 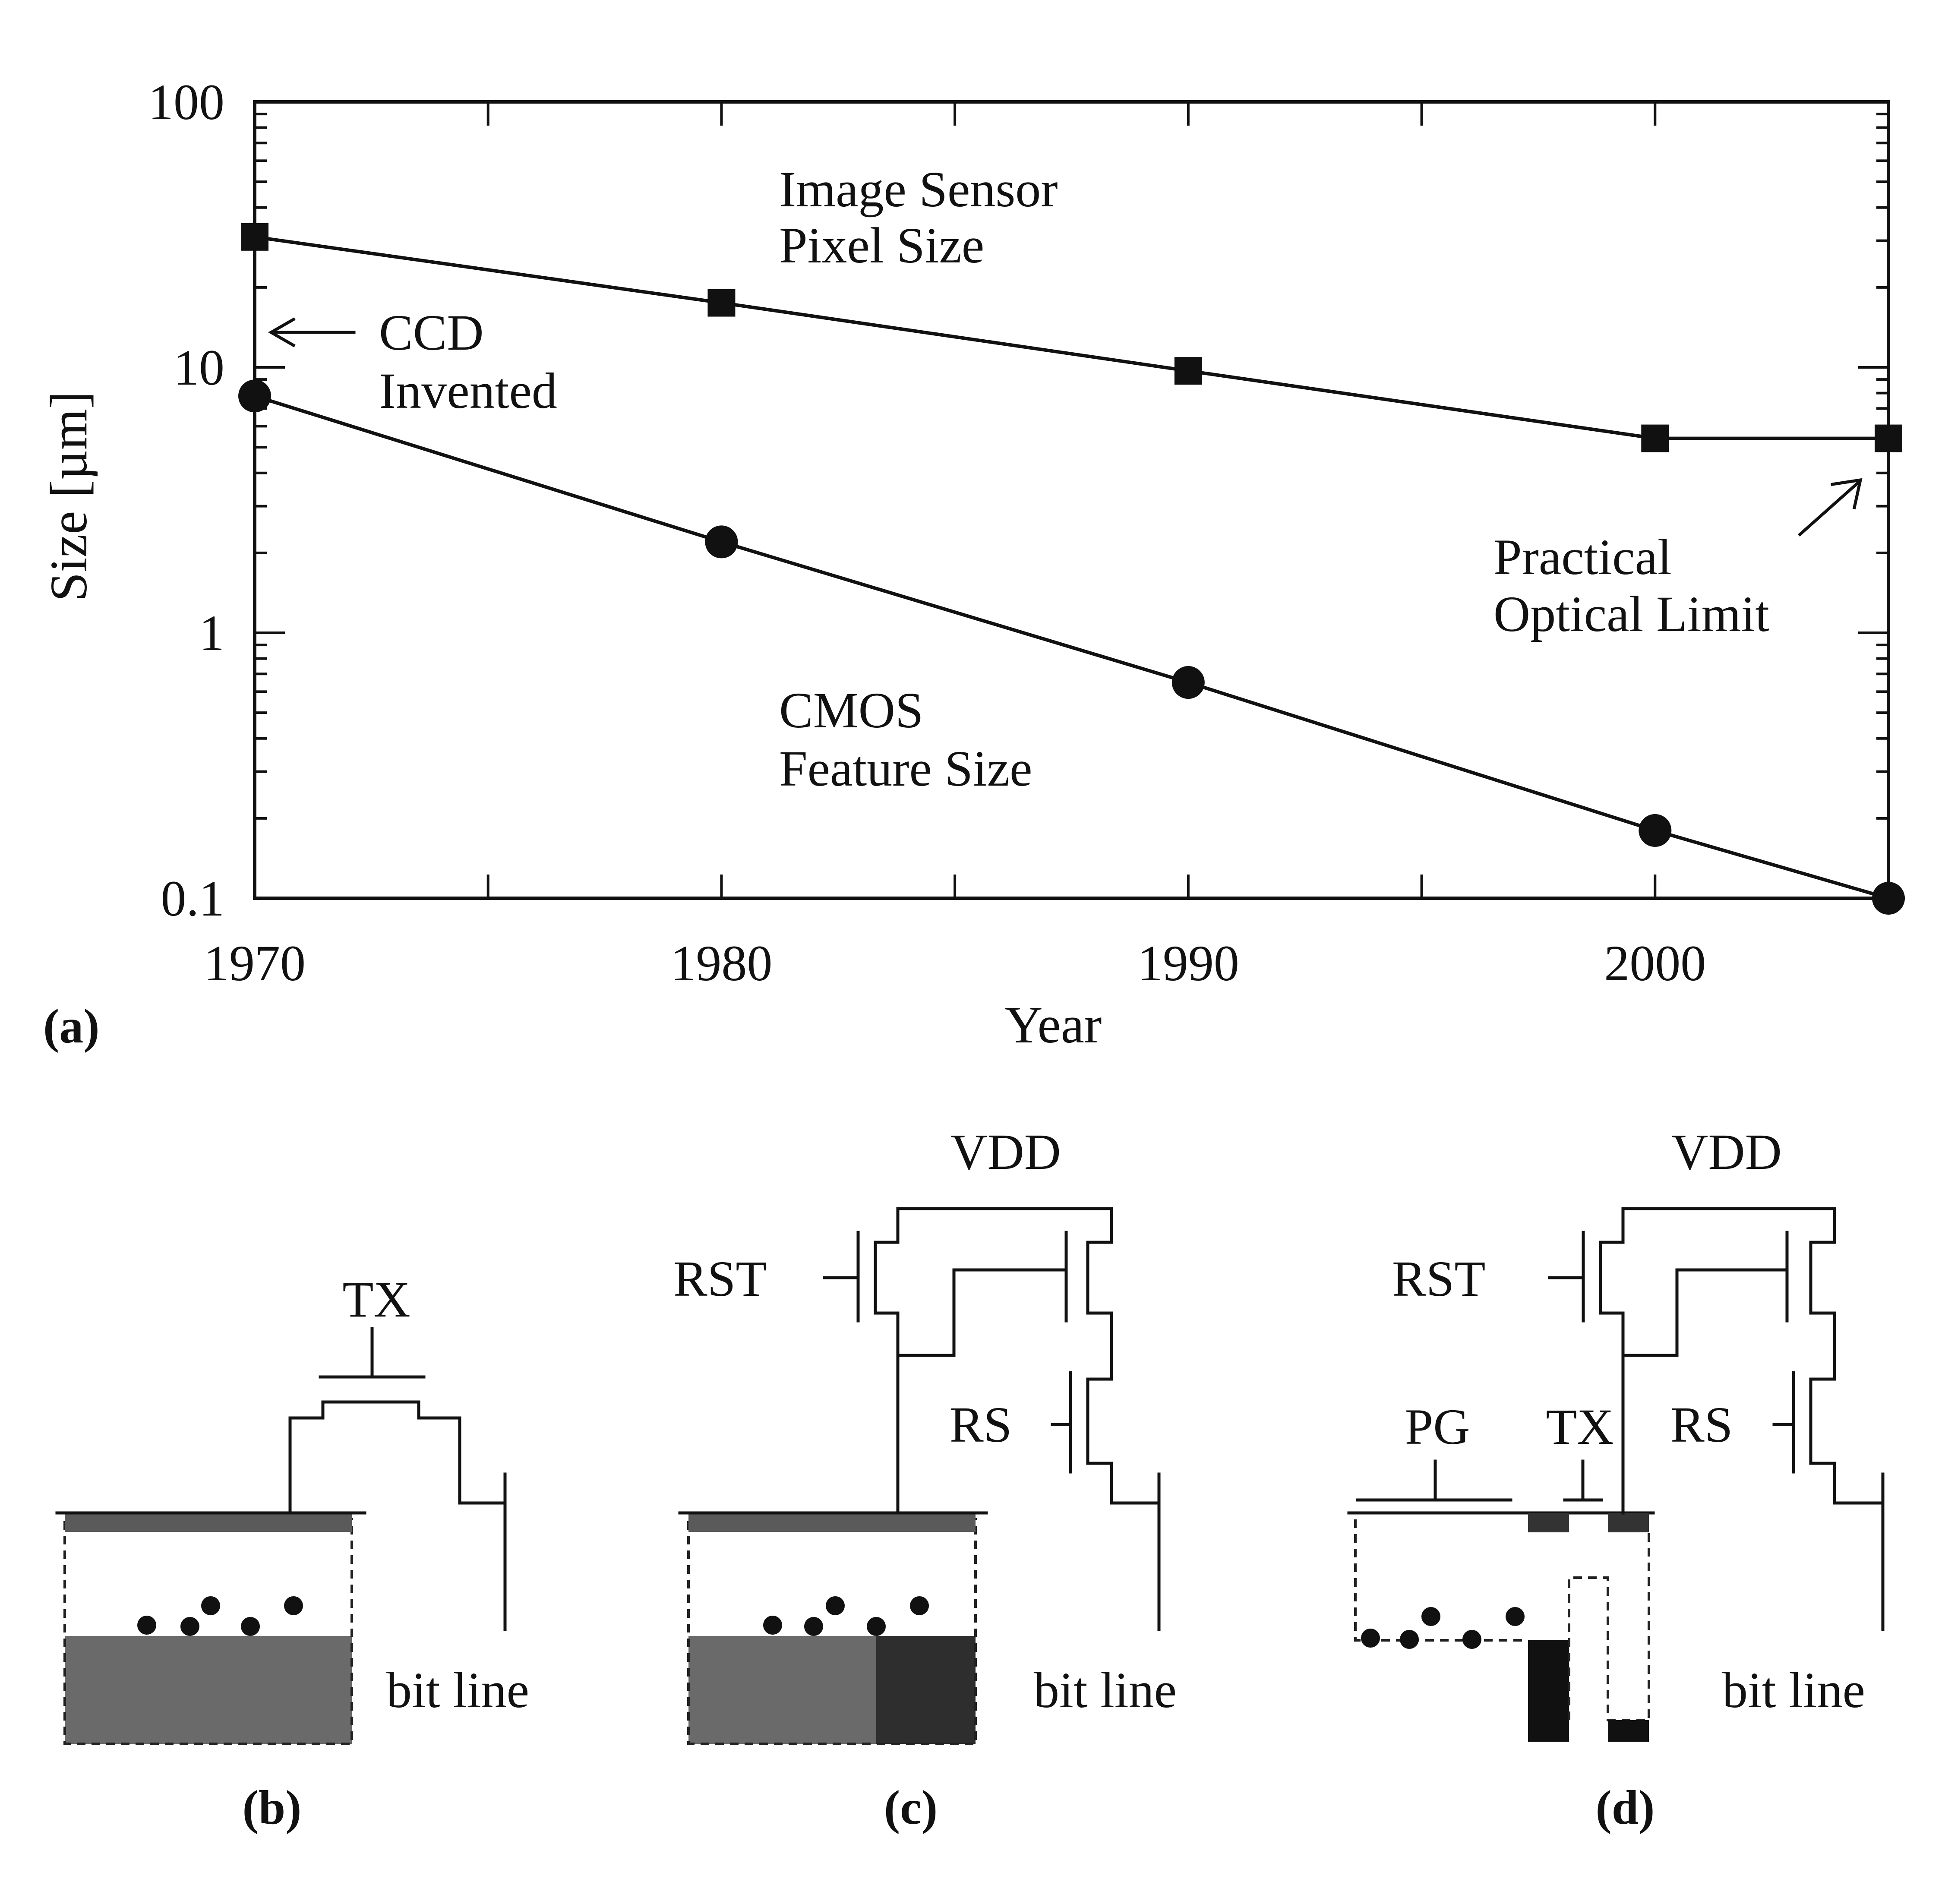 I want to click on x-axis-label: Year, so click(x=1053, y=1025).